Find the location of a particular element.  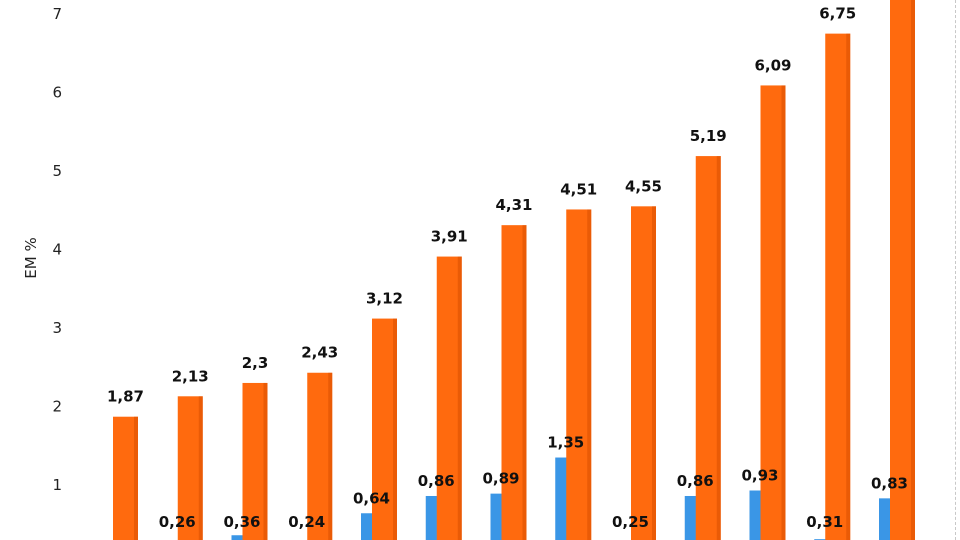

data-label: 4,31 is located at coordinates (513, 205).